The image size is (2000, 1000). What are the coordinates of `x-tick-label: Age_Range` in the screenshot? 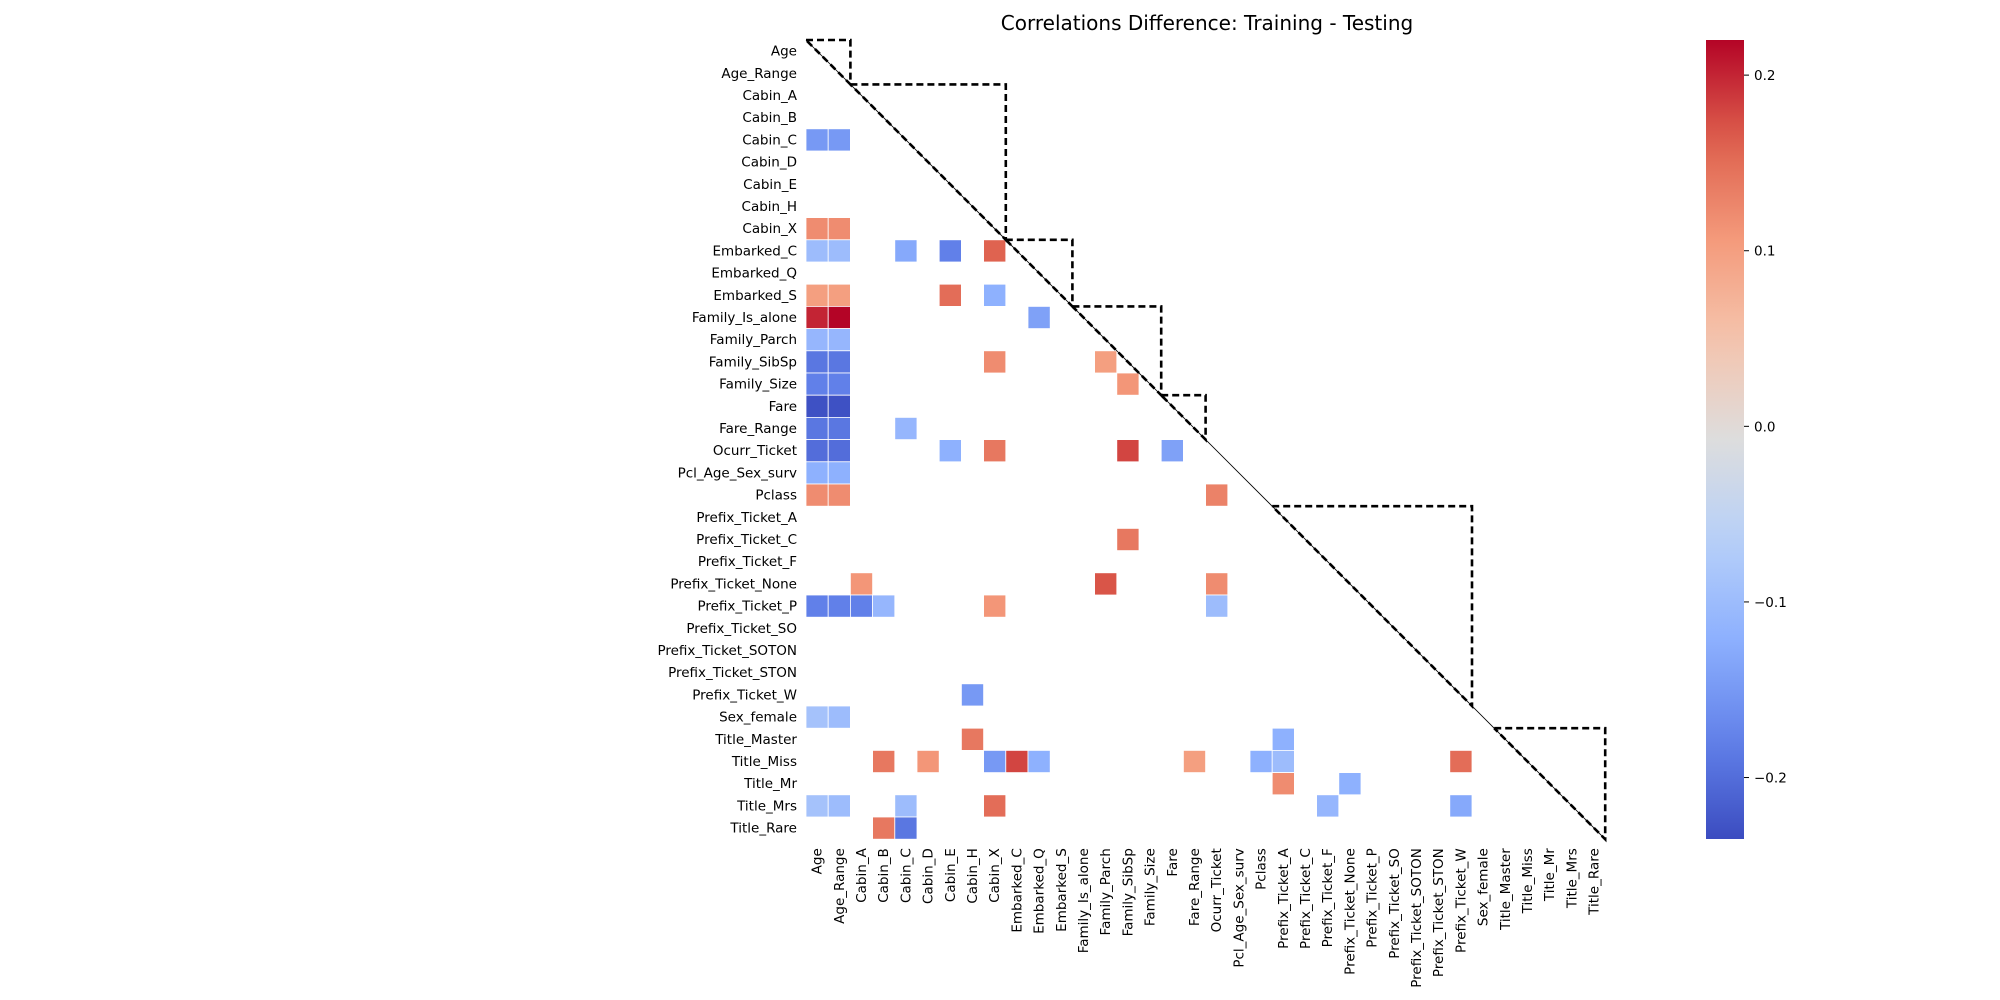 It's located at (840, 886).